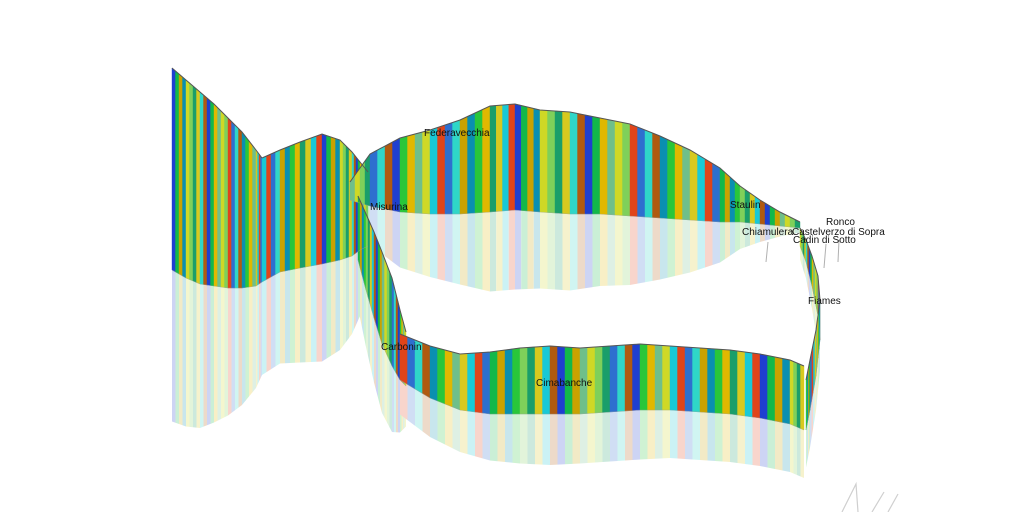  I want to click on label-fiames: Fiames, so click(824, 301).